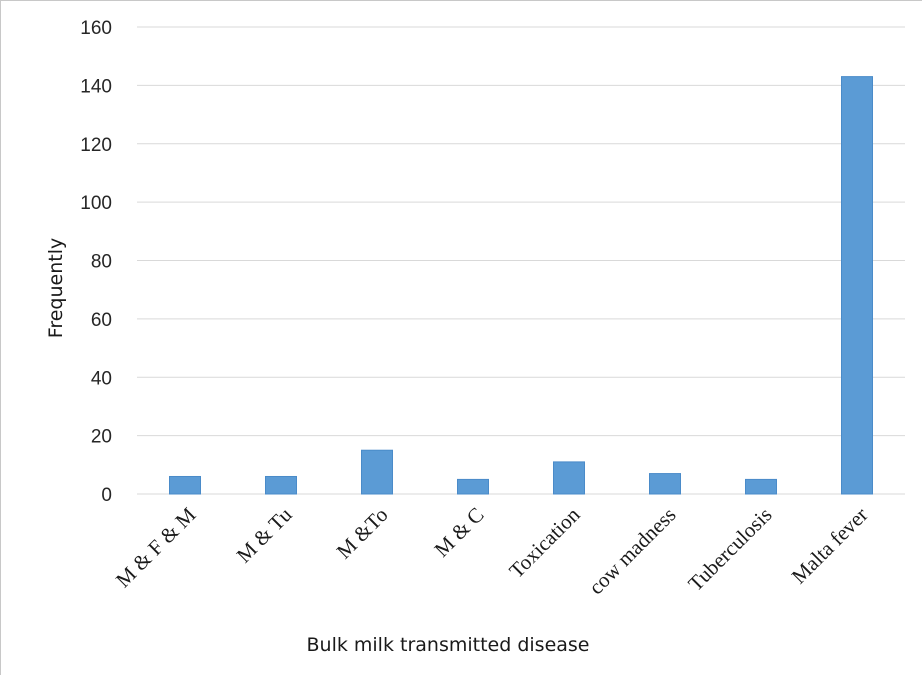 The image size is (922, 675). I want to click on y-tick-label: 160, so click(96, 28).